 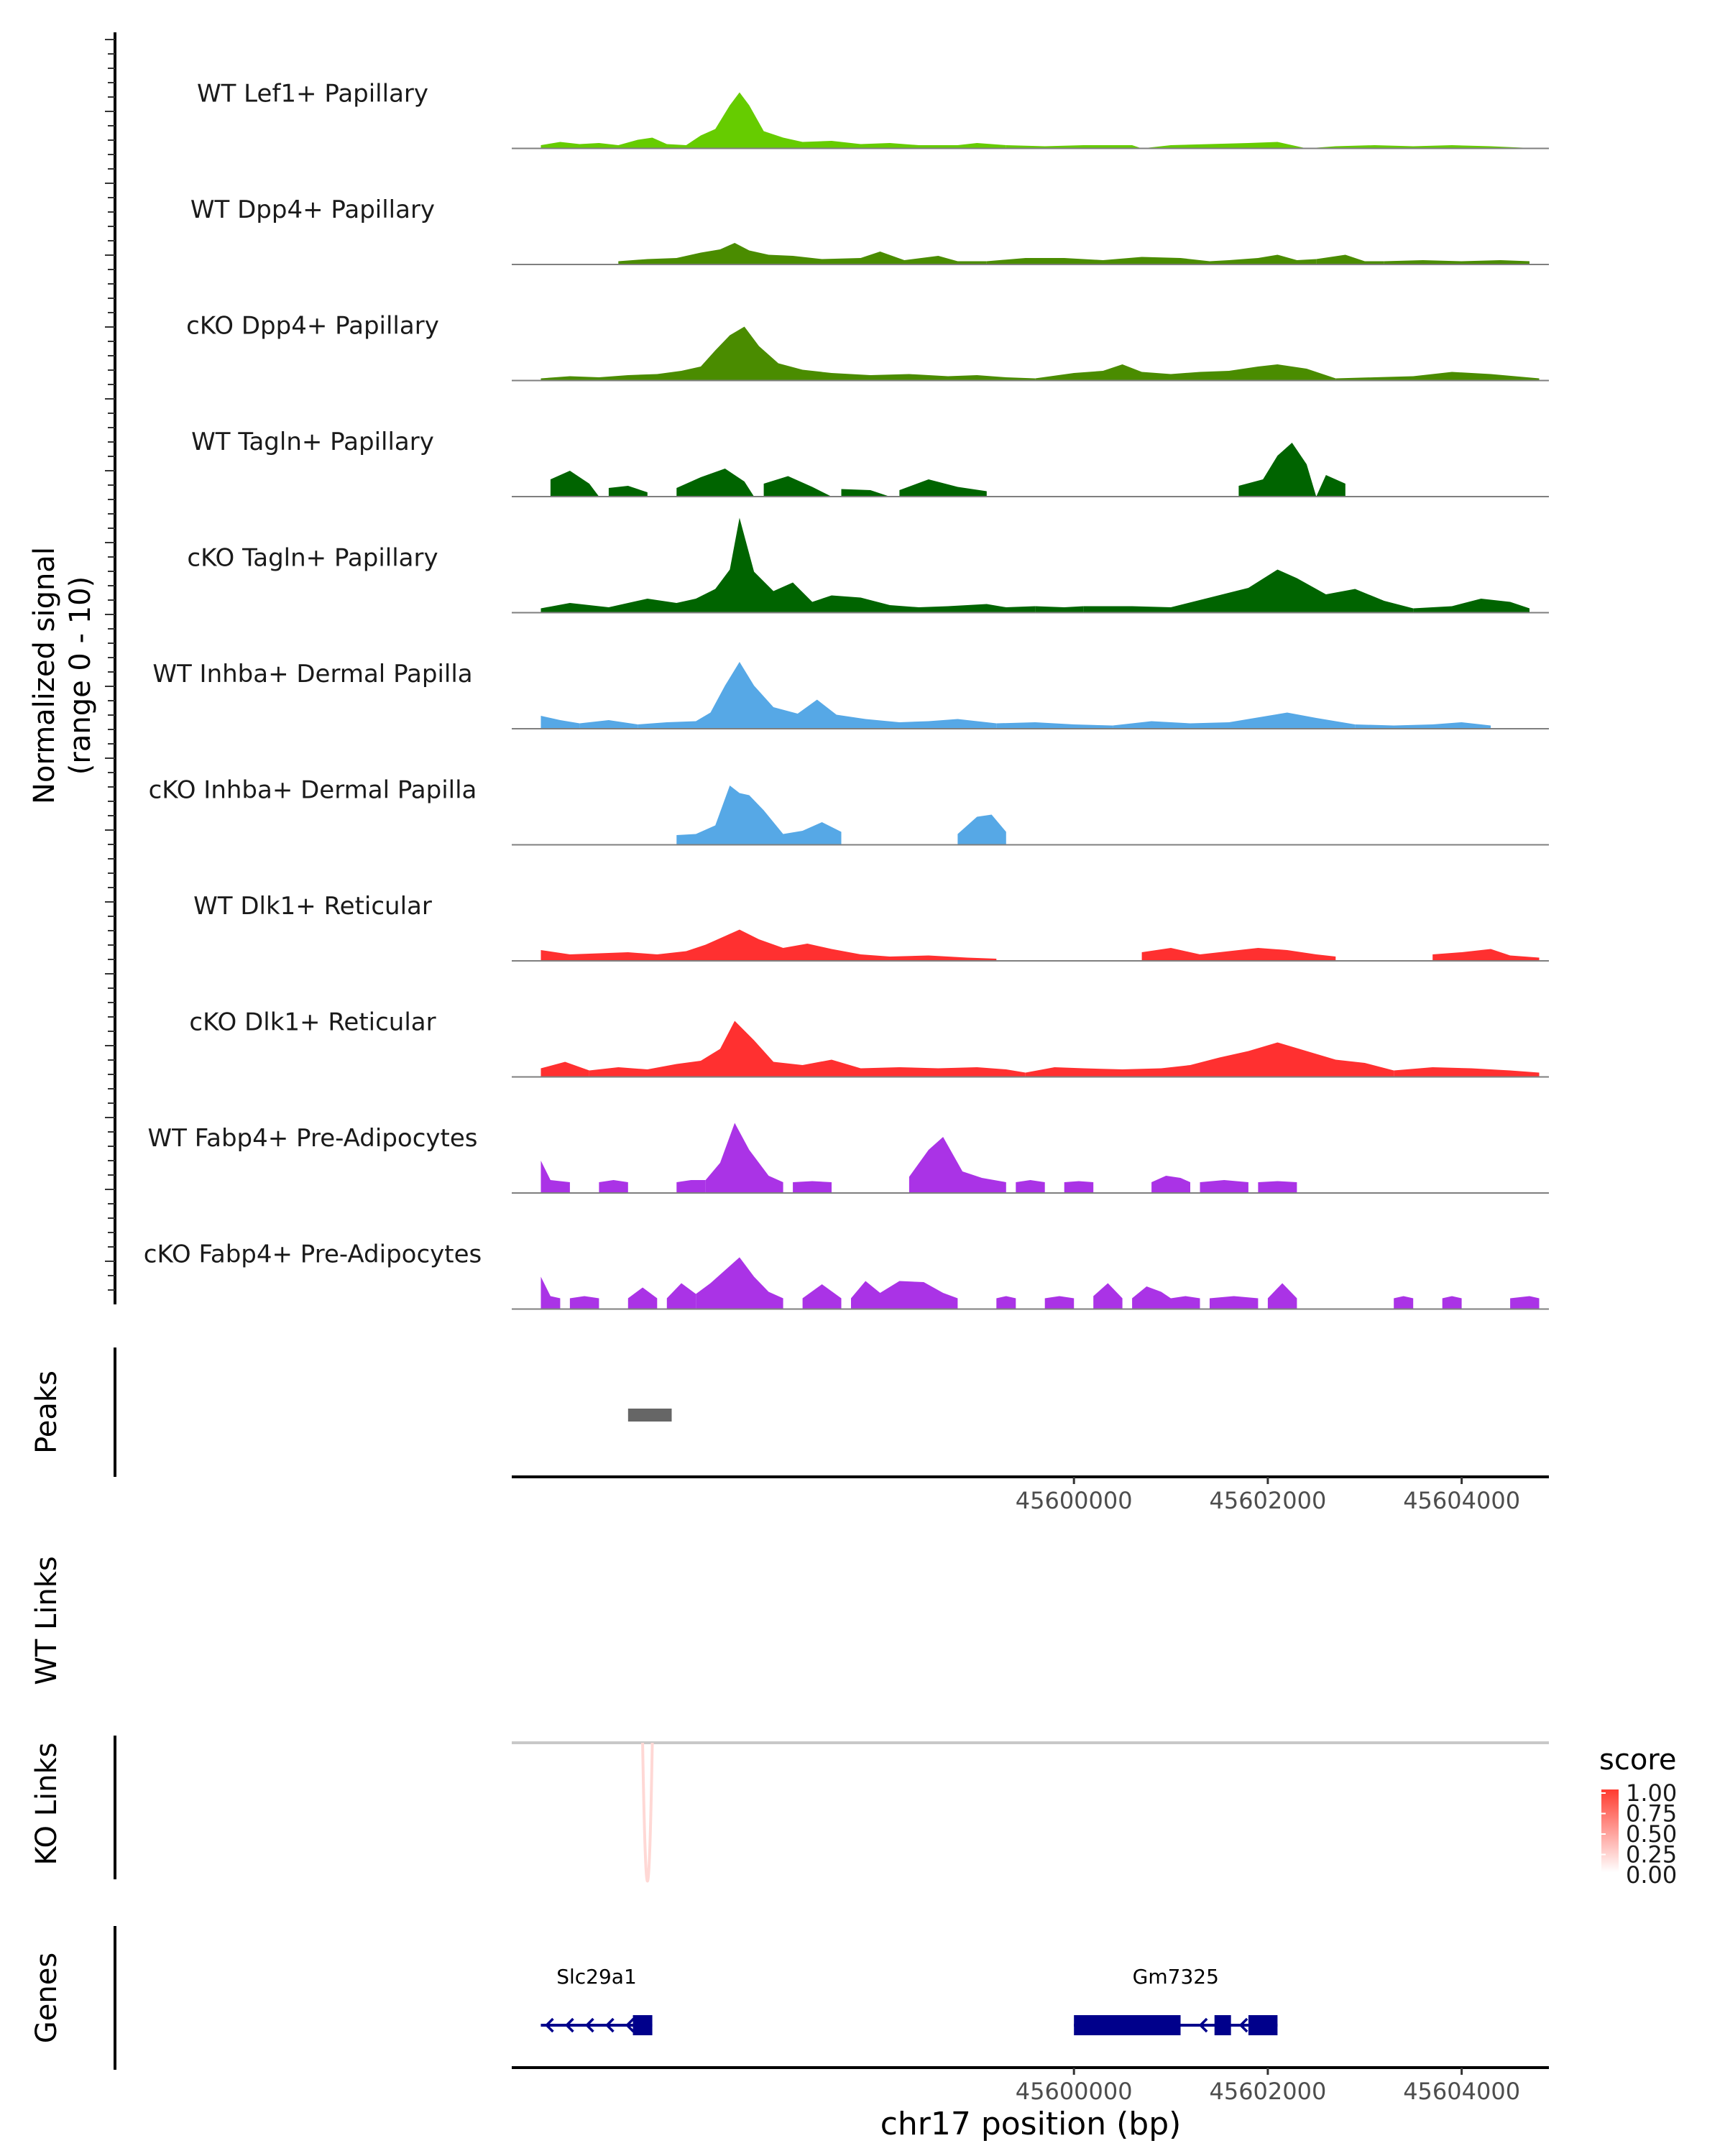 What do you see at coordinates (1074, 2091) in the screenshot?
I see `x-tick-label: 45600000` at bounding box center [1074, 2091].